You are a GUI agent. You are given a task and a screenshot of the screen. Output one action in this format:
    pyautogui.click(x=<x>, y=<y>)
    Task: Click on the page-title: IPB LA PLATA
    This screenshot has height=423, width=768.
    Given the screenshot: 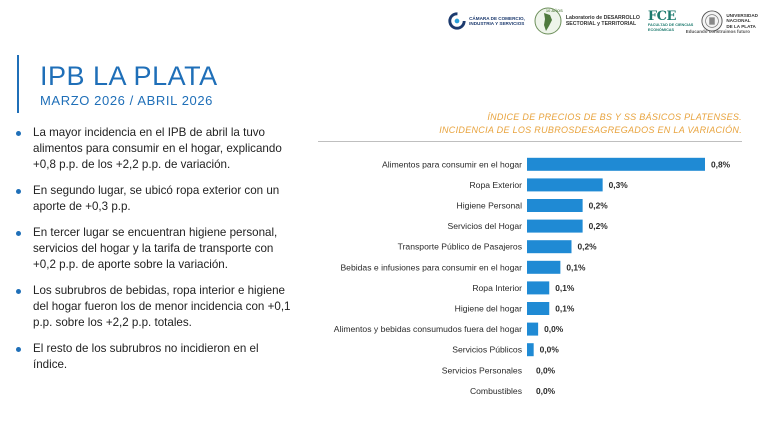 What is the action you would take?
    pyautogui.click(x=129, y=76)
    